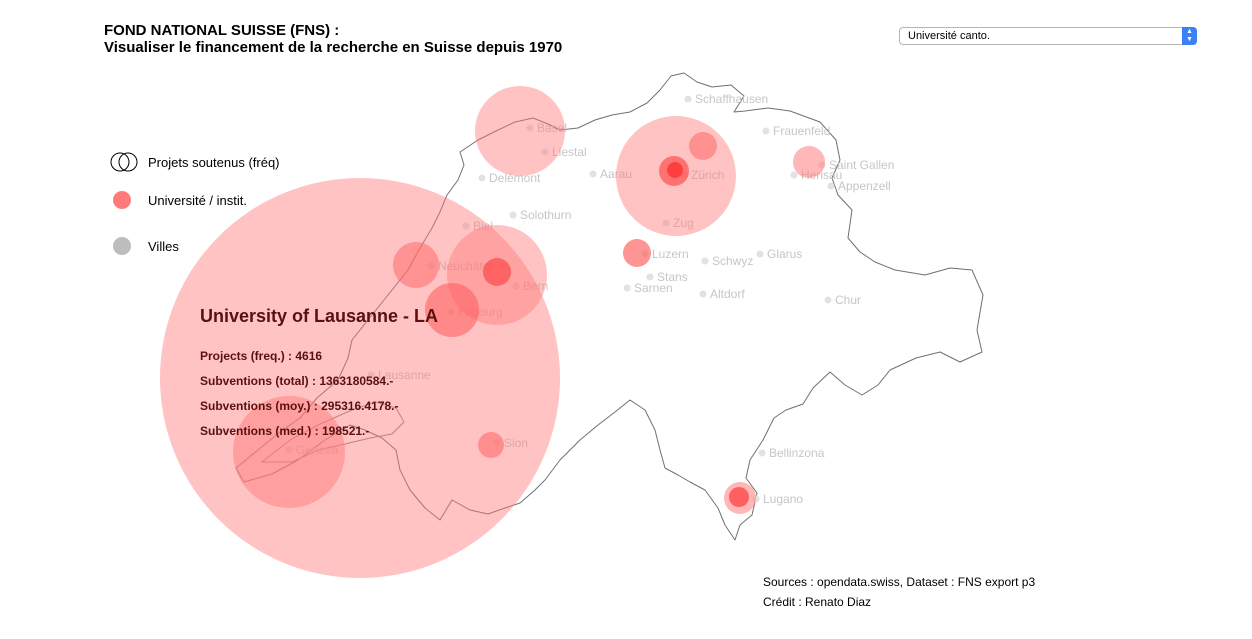 The height and width of the screenshot is (639, 1252). Describe the element at coordinates (569, 152) in the screenshot. I see `city-label-liestal: Liestal` at that location.